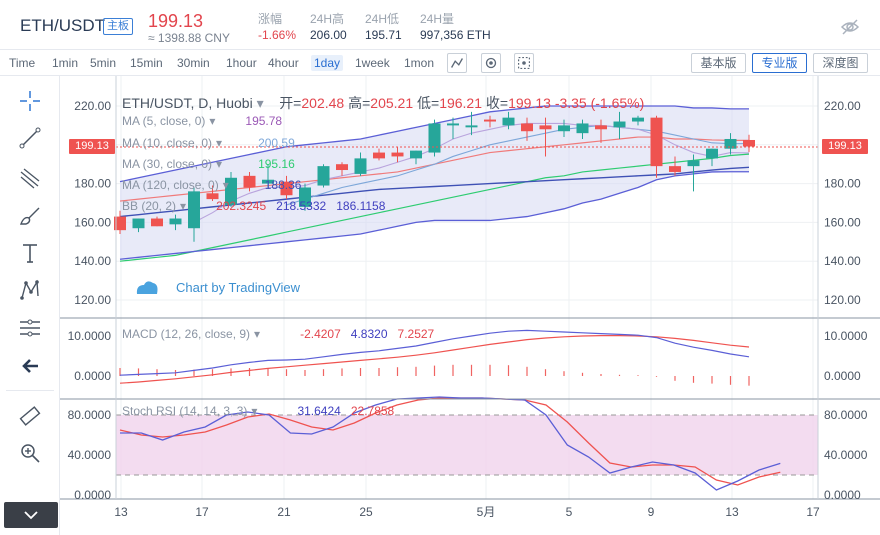 The height and width of the screenshot is (535, 880). Describe the element at coordinates (491, 63) in the screenshot. I see `settings-gear-icon` at that location.